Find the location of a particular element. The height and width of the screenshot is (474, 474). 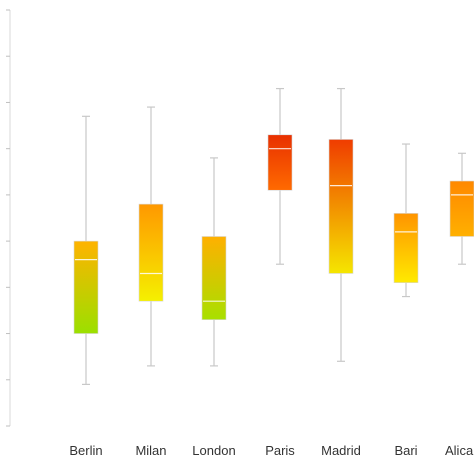

box-london is located at coordinates (214, 262).